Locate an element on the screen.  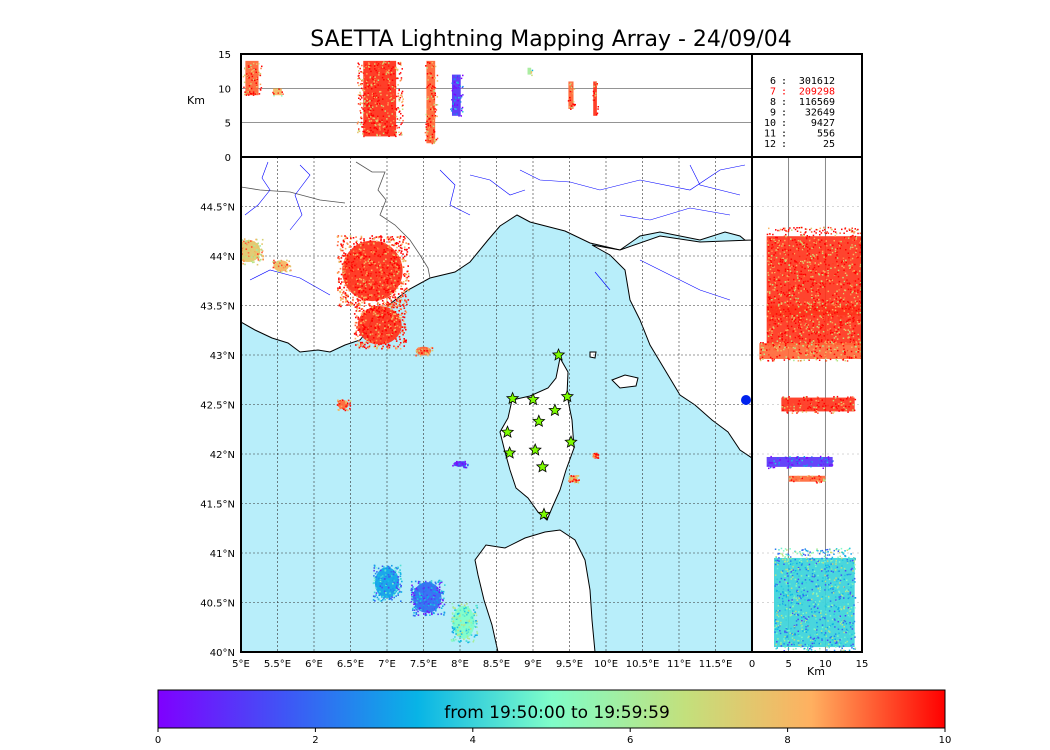
source-count-stations: 6 is located at coordinates (773, 81).